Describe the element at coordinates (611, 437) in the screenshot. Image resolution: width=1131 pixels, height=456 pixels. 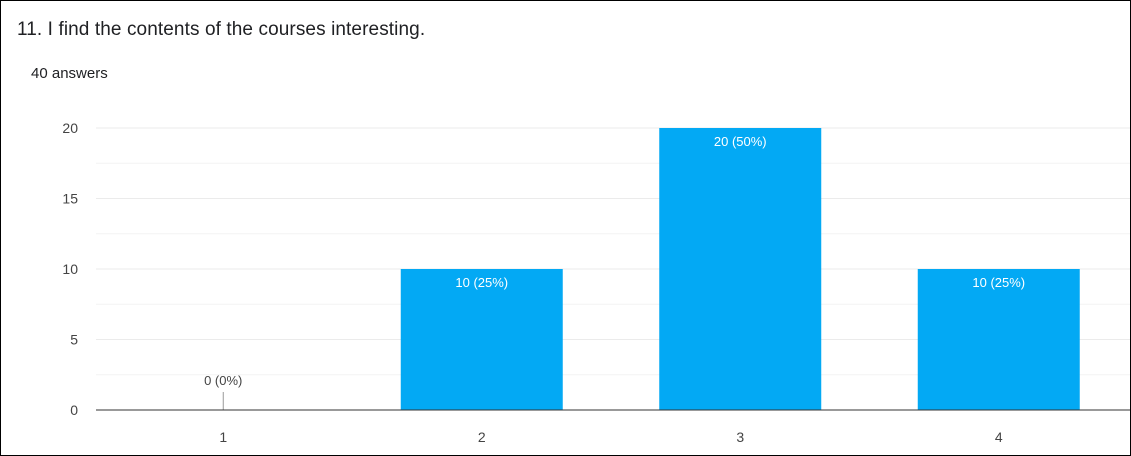
I see `x-axis-ticks: 1 2 3 4` at that location.